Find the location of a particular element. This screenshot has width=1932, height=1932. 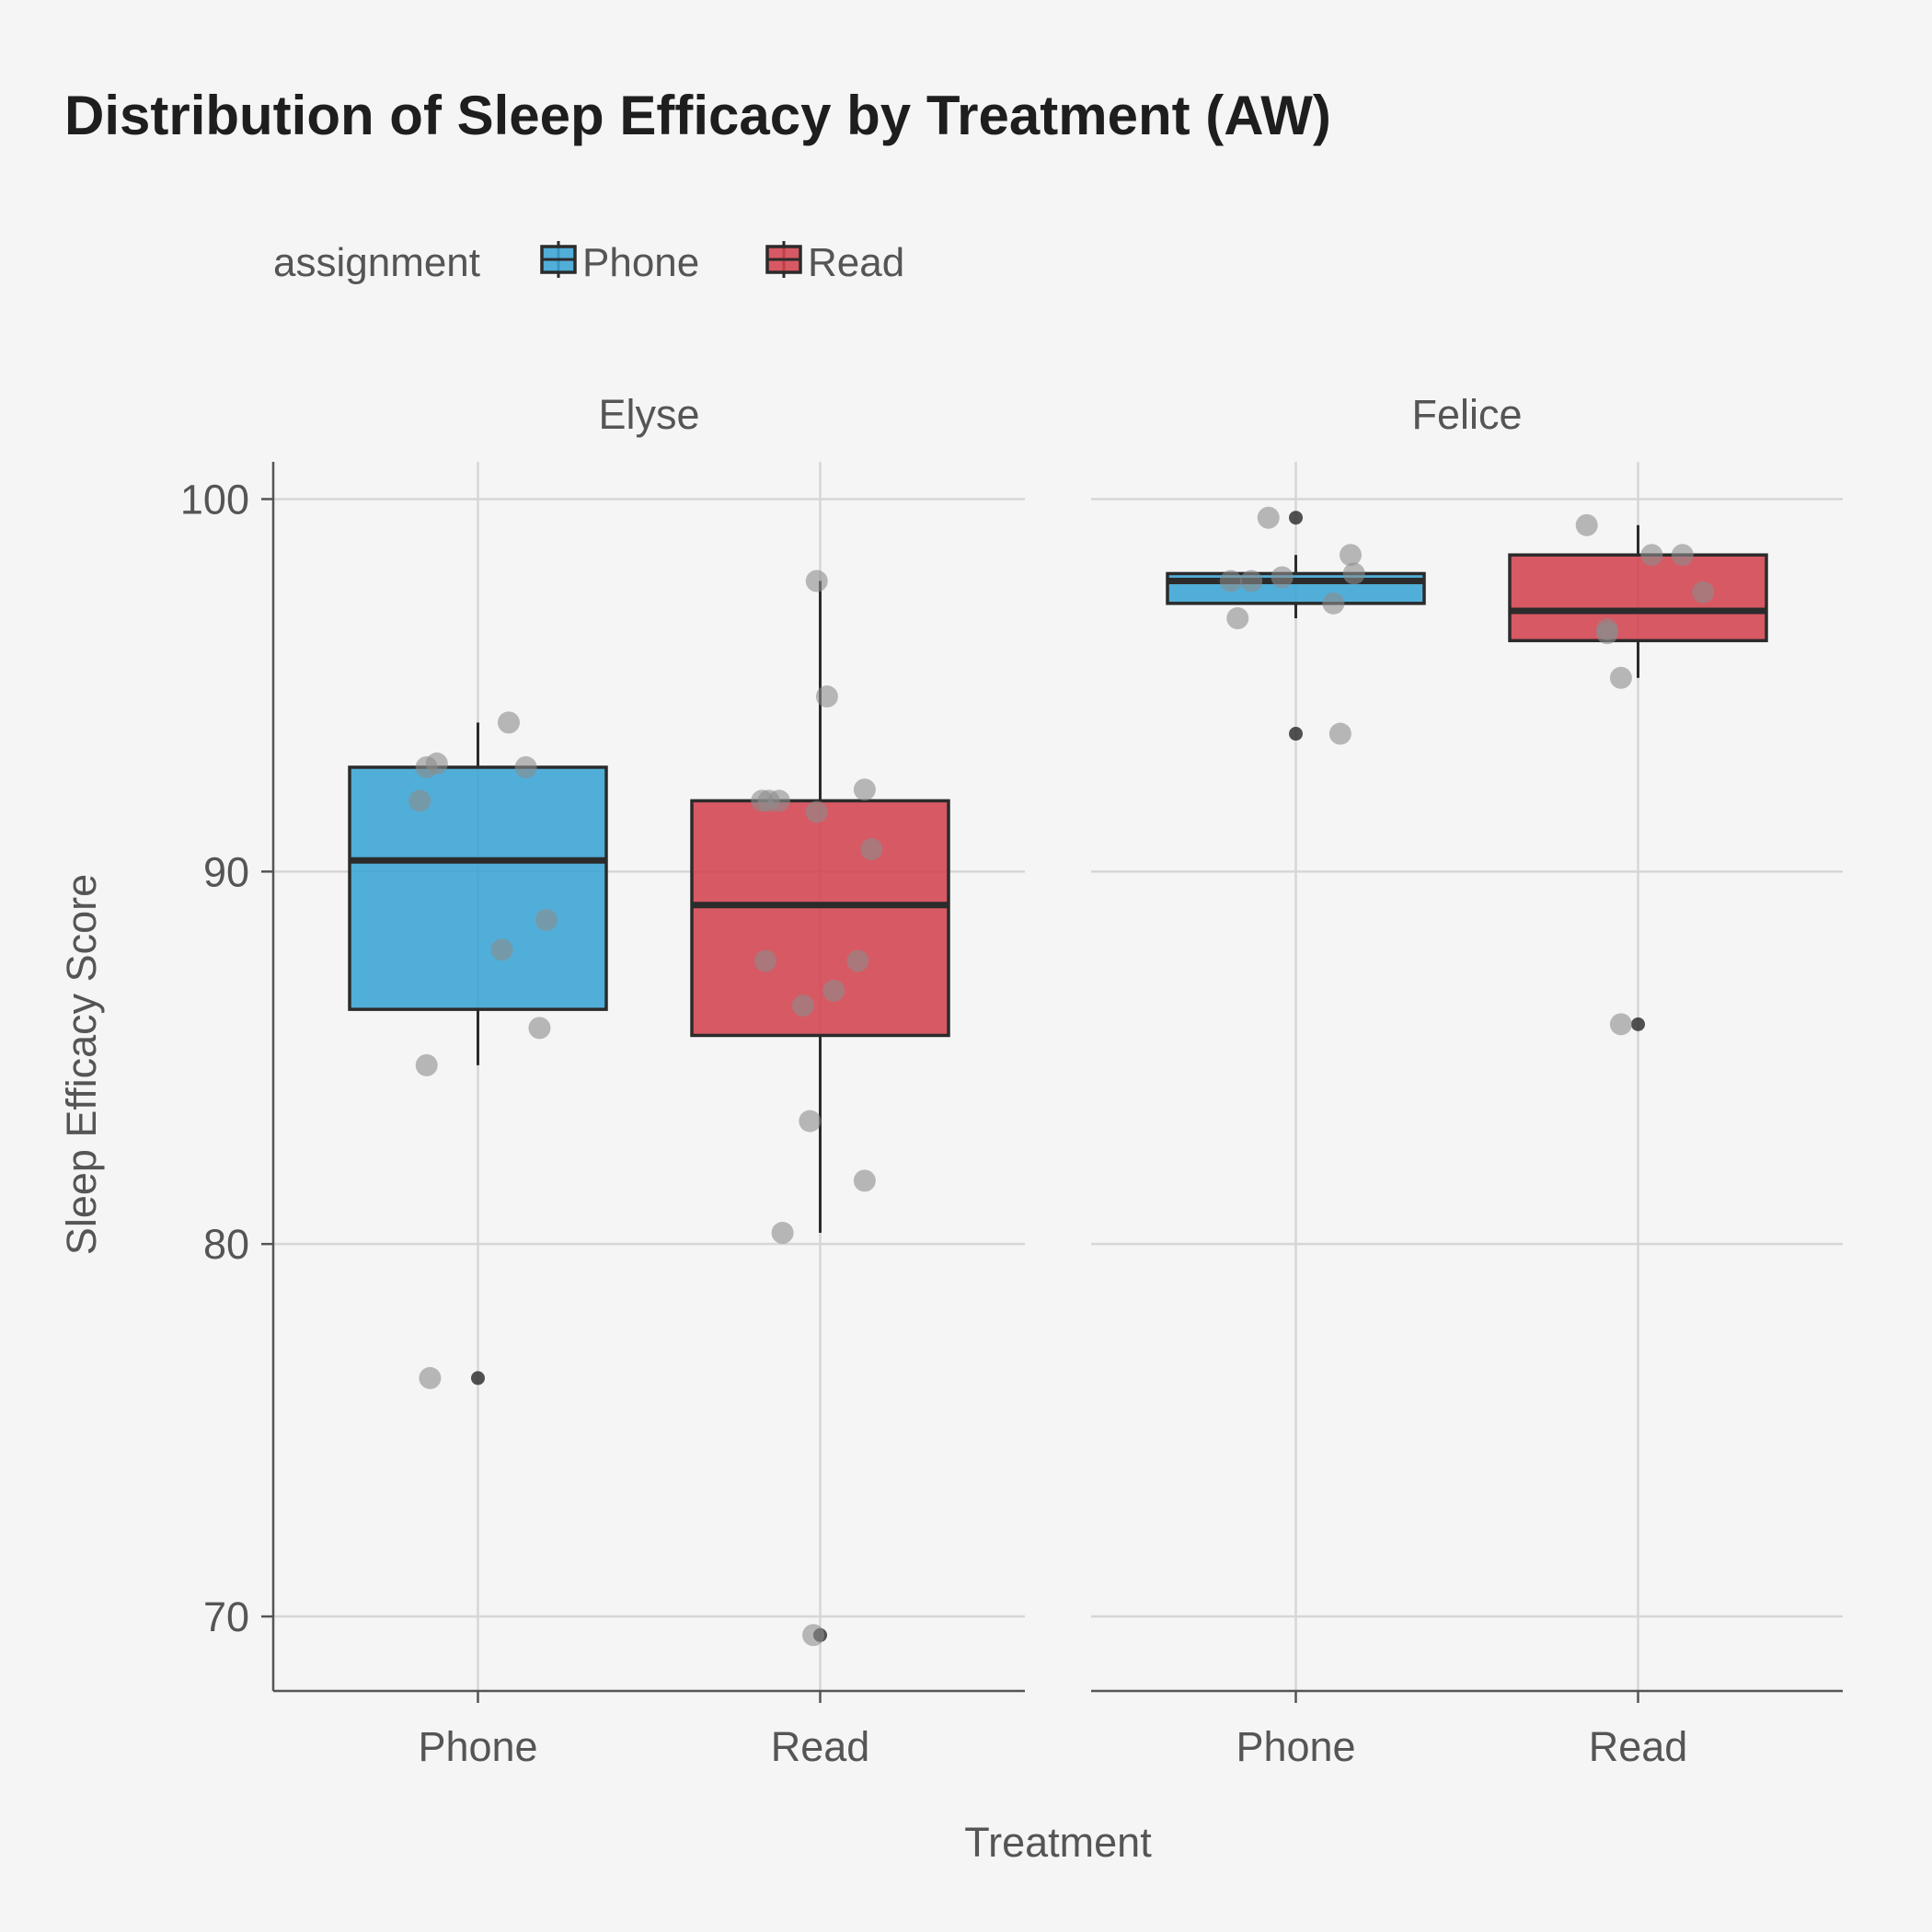

y-axis-title: Sleep Efficacy Score is located at coordinates (81, 1064).